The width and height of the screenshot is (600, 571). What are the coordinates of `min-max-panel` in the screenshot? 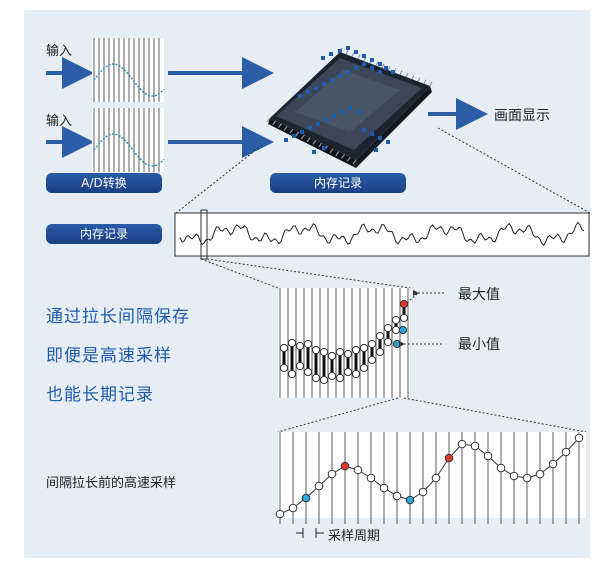 It's located at (344, 343).